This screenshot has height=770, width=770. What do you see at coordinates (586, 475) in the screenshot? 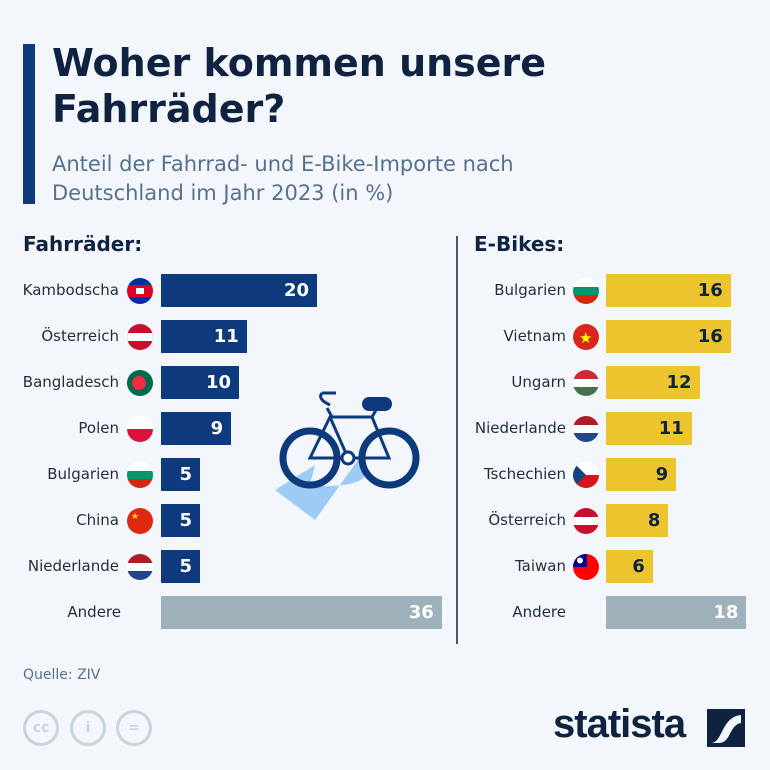
I see `flag-cz-icon` at bounding box center [586, 475].